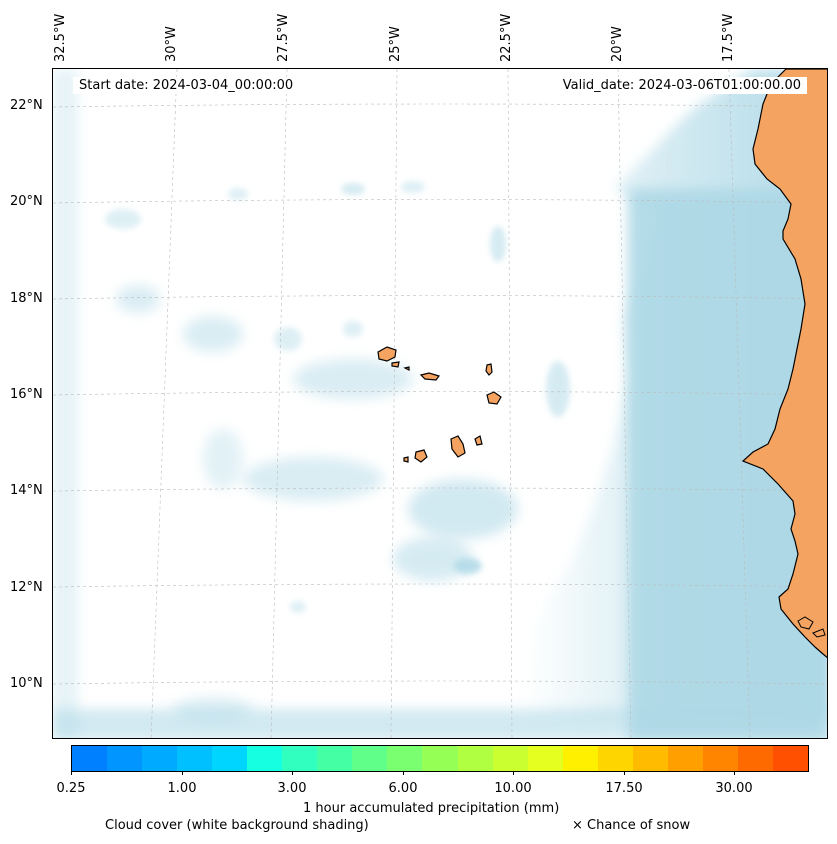 The image size is (837, 844). I want to click on island-maio, so click(478, 440).